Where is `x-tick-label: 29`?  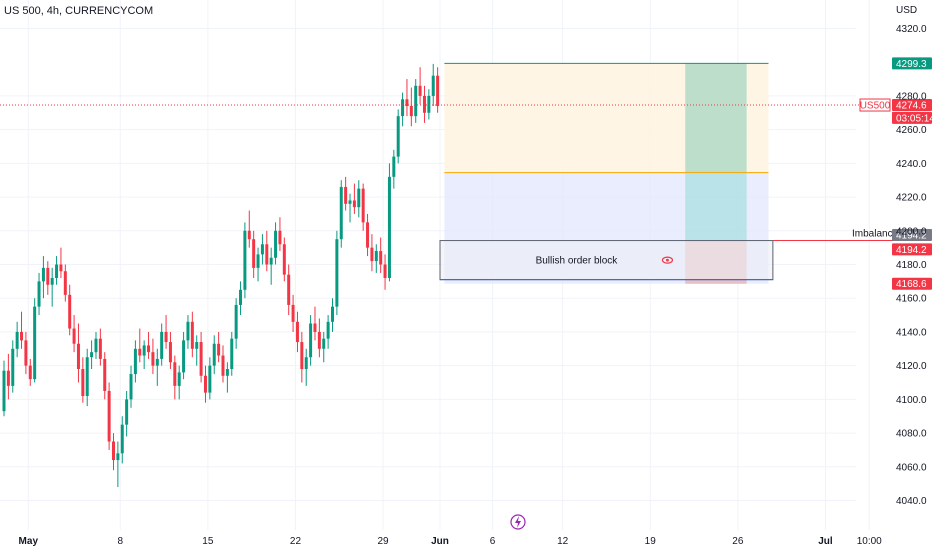 x-tick-label: 29 is located at coordinates (383, 541).